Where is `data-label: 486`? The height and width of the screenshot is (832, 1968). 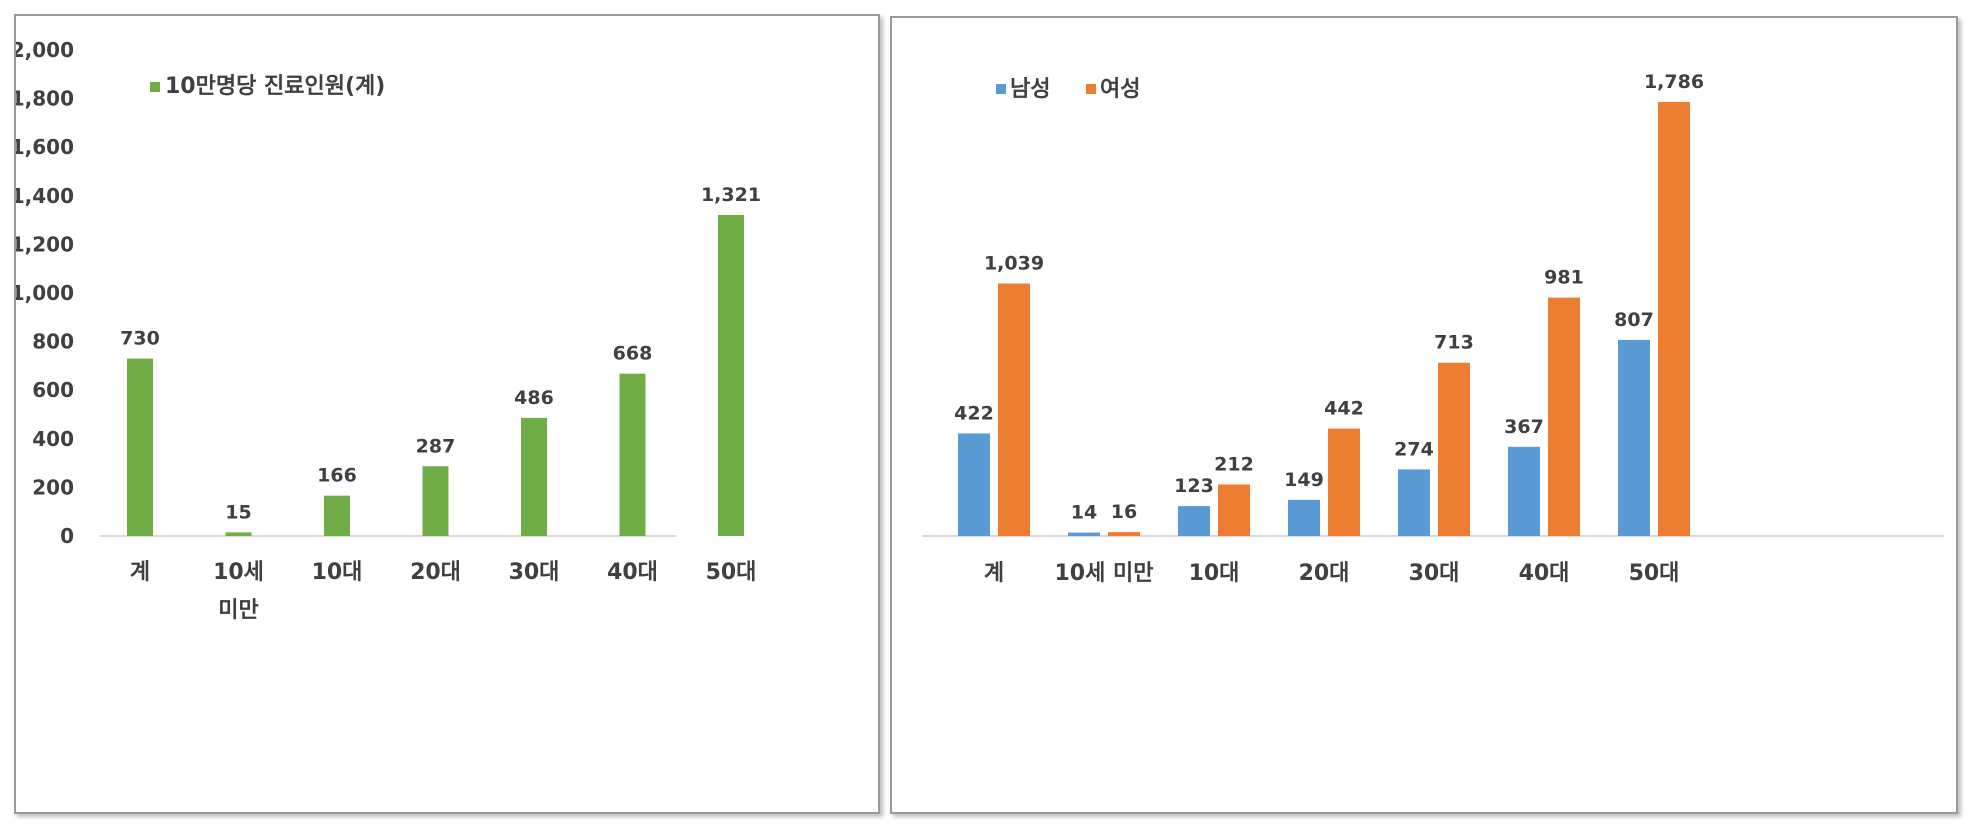
data-label: 486 is located at coordinates (534, 398).